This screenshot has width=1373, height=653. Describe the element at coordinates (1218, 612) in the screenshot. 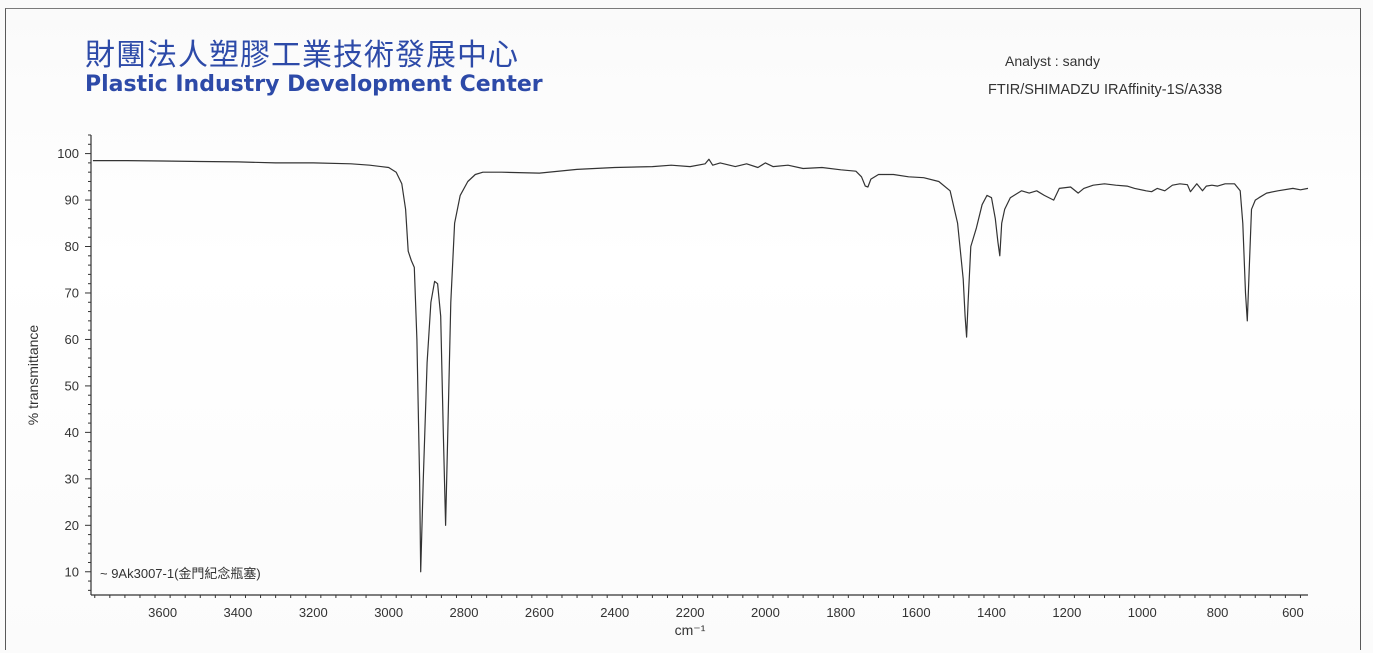

I see `x-tick-label: 800` at that location.